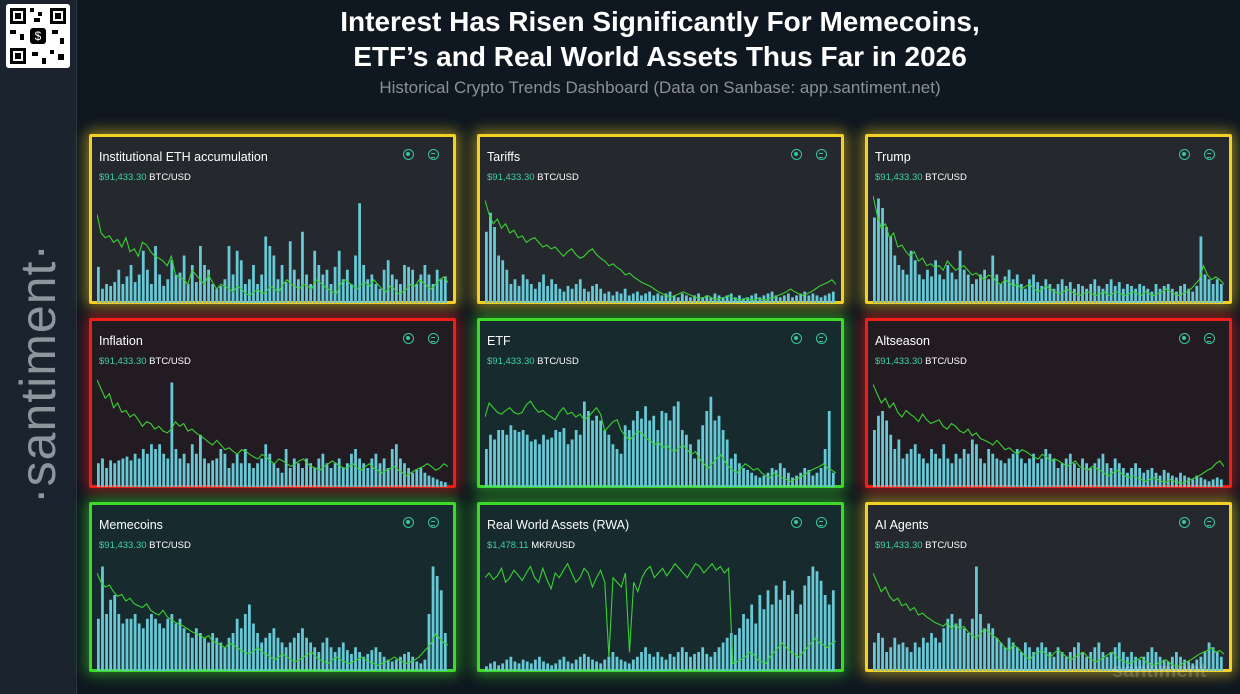  Describe the element at coordinates (809, 522) in the screenshot. I see `panel-actions` at that location.